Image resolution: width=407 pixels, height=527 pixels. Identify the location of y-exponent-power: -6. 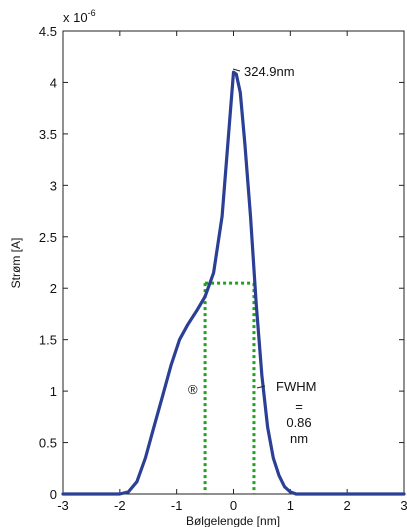
(92, 13).